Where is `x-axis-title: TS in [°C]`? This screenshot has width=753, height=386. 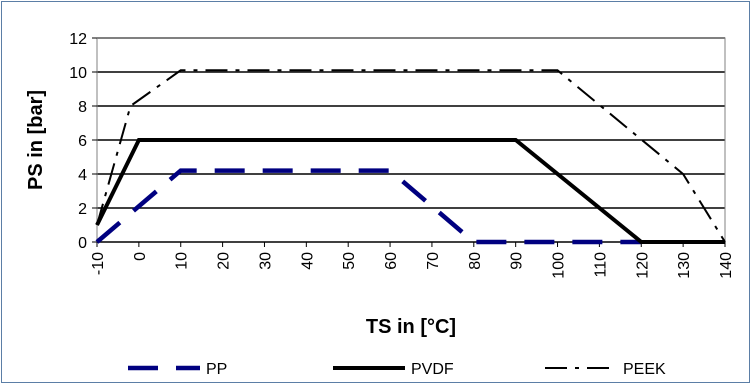
x-axis-title: TS in [°C] is located at coordinates (411, 327).